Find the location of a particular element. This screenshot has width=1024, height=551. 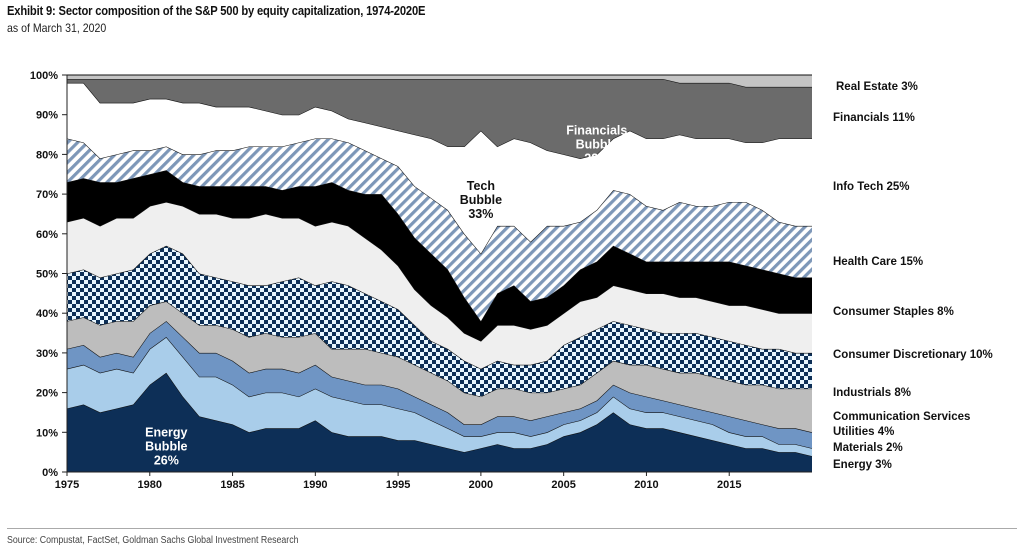

area-real-estate is located at coordinates (439, 81).